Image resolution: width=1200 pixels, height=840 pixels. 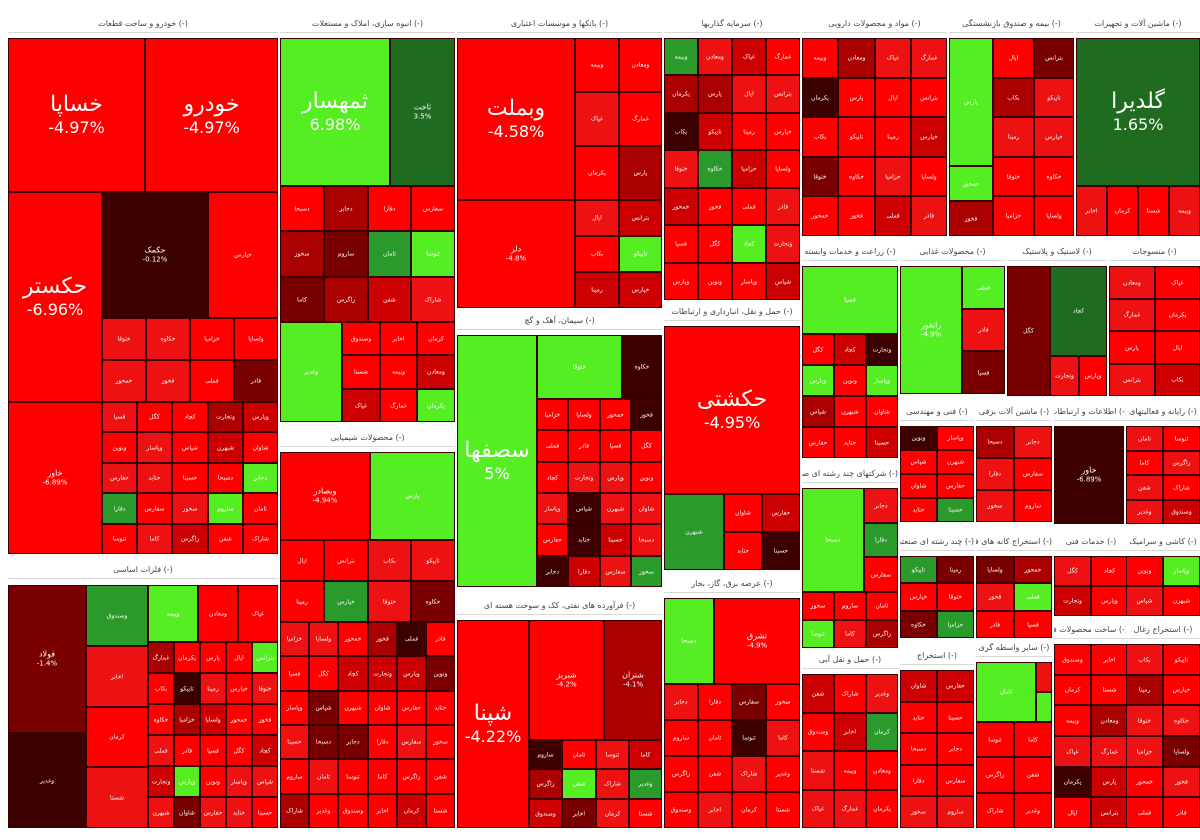 What do you see at coordinates (422, 112) in the screenshot?
I see `stock-tile-m8: ثاخت 3.5%` at bounding box center [422, 112].